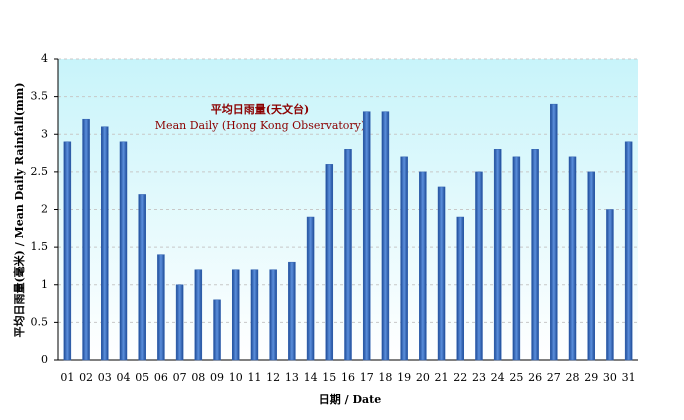 The height and width of the screenshot is (420, 684). What do you see at coordinates (198, 377) in the screenshot?
I see `x-tick-label: 08` at bounding box center [198, 377].